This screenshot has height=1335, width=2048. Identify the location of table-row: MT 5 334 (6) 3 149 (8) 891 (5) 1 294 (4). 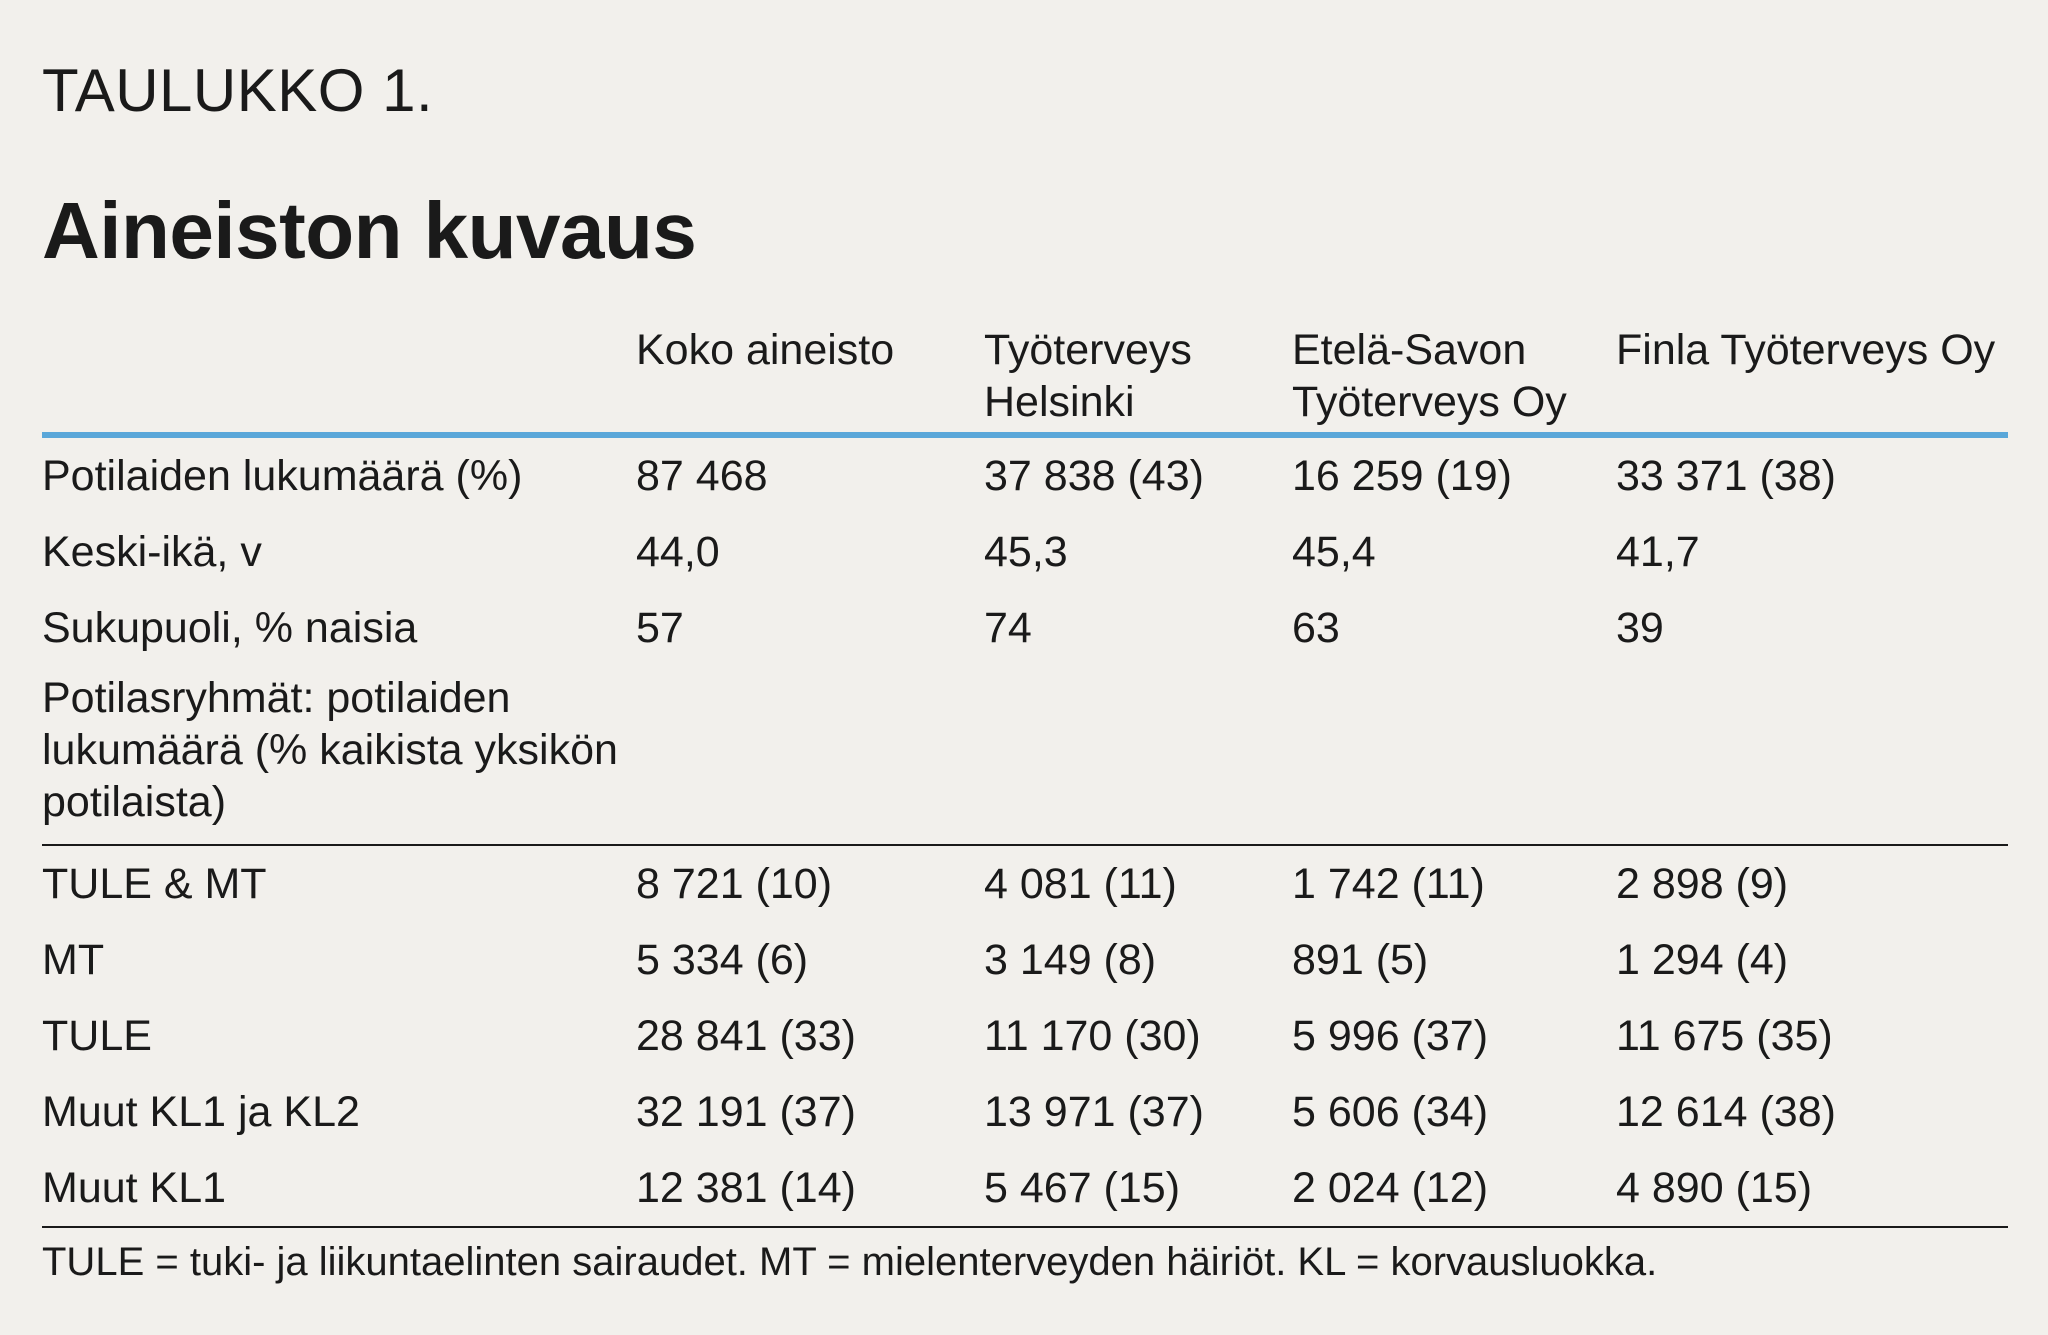
(1025, 960).